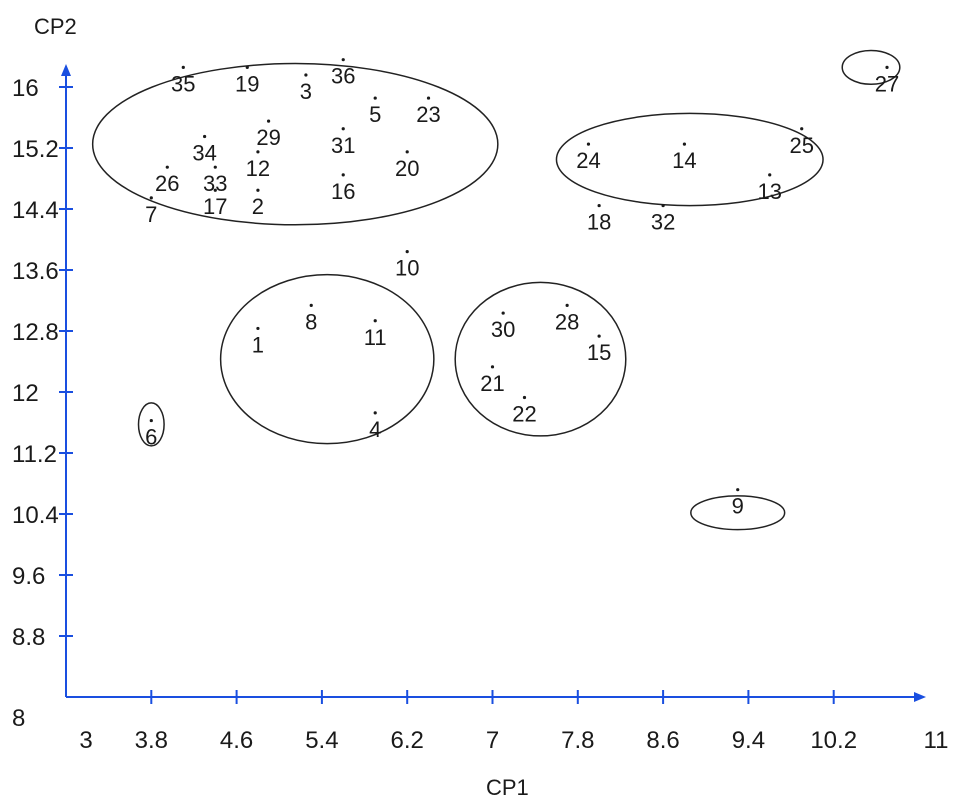 The image size is (956, 805). I want to click on point-label: 28, so click(567, 321).